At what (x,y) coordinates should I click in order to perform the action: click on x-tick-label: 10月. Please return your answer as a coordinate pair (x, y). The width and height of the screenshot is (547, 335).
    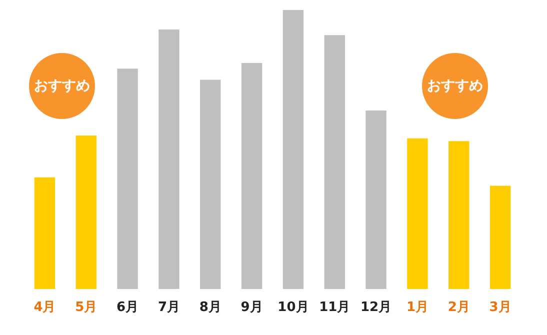
    Looking at the image, I should click on (293, 307).